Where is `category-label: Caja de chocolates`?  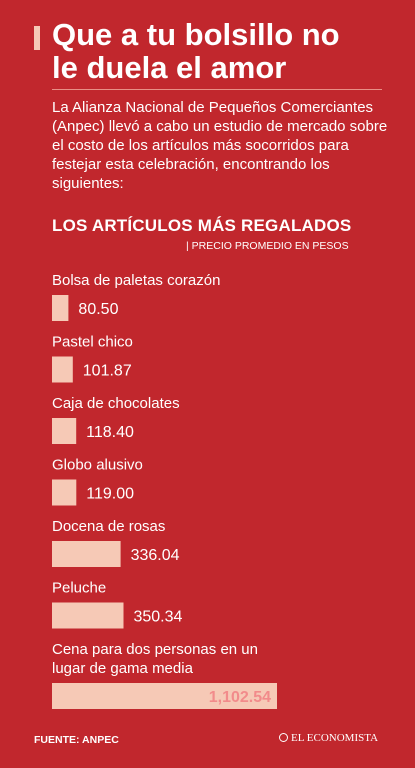
category-label: Caja de chocolates is located at coordinates (116, 403).